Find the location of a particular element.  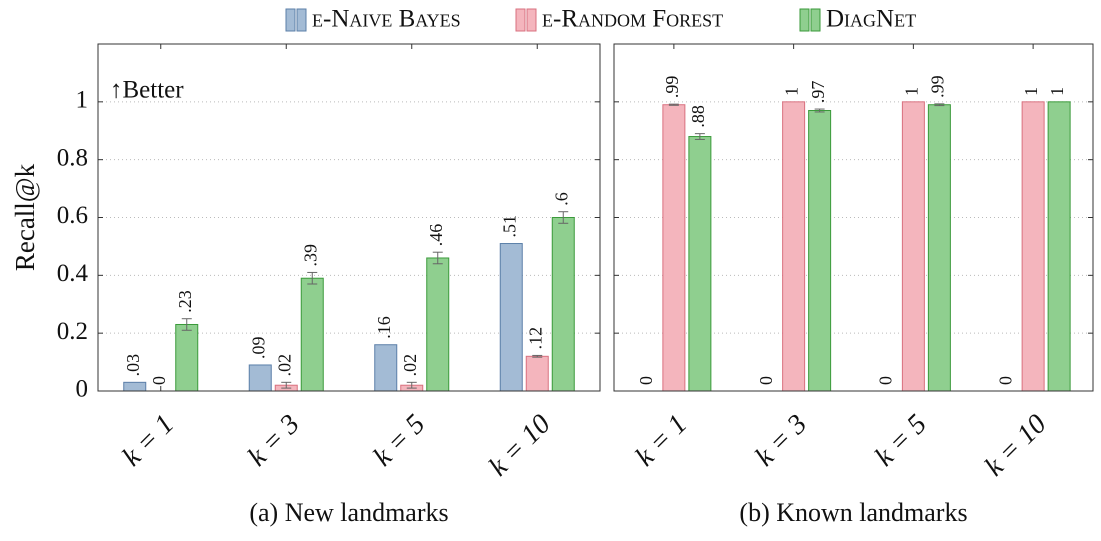

value-label: .03 is located at coordinates (133, 365).